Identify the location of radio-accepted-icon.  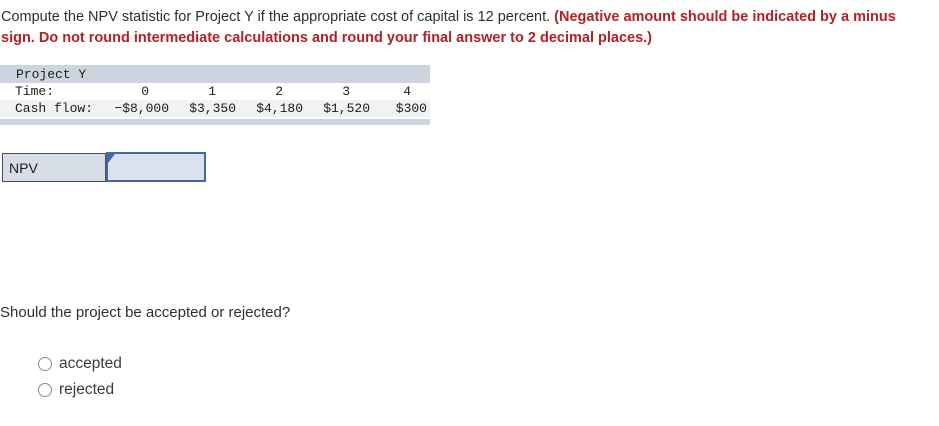
(45, 364).